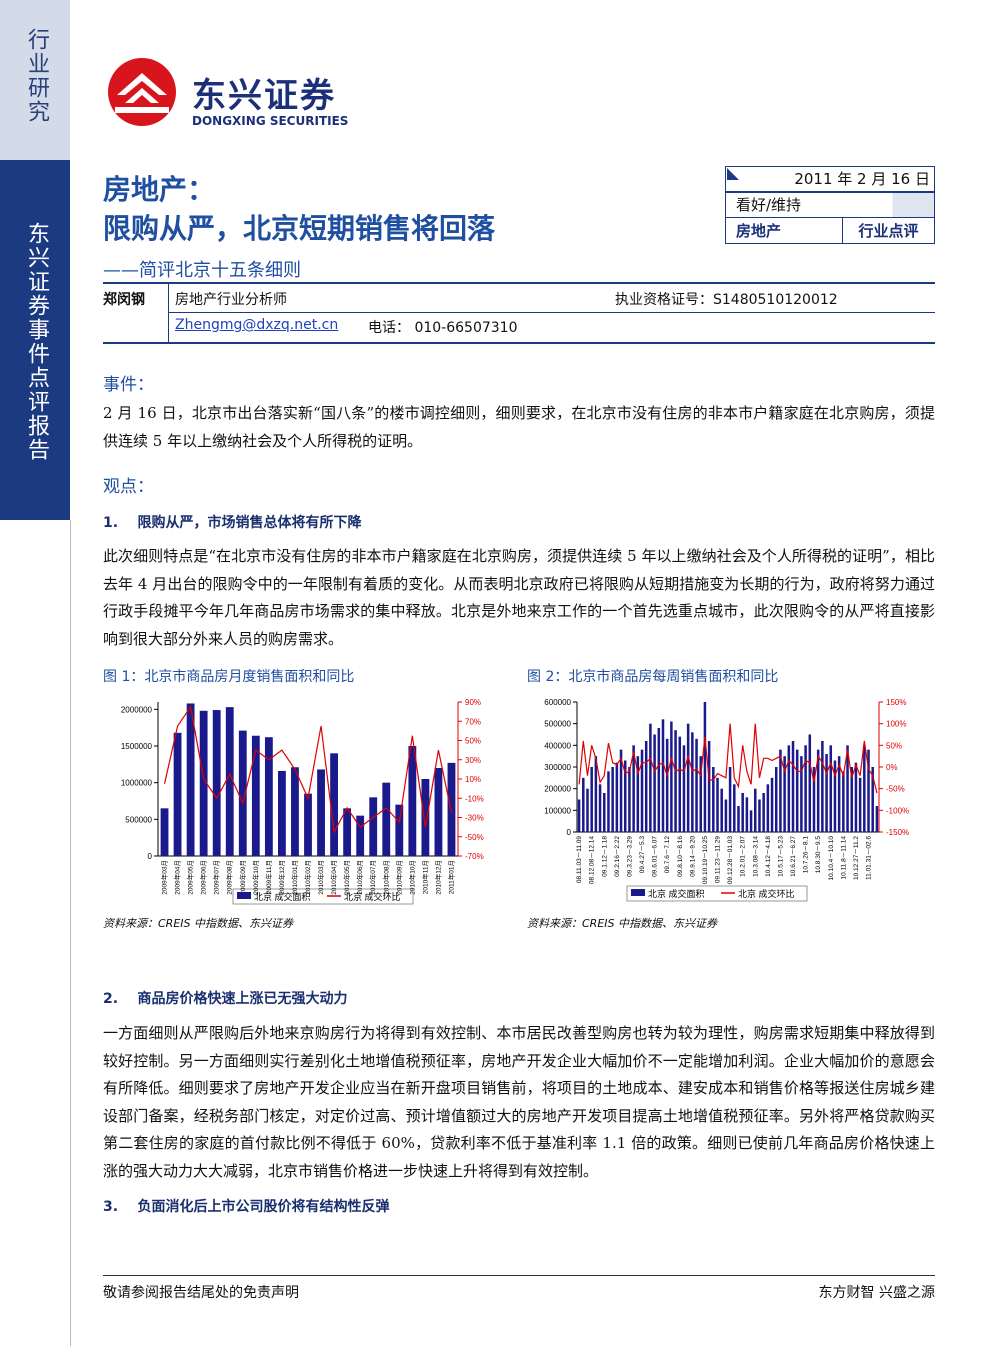  Describe the element at coordinates (655, 856) in the screenshot. I see `x-tick-label: 09.6.01－6.07` at that location.